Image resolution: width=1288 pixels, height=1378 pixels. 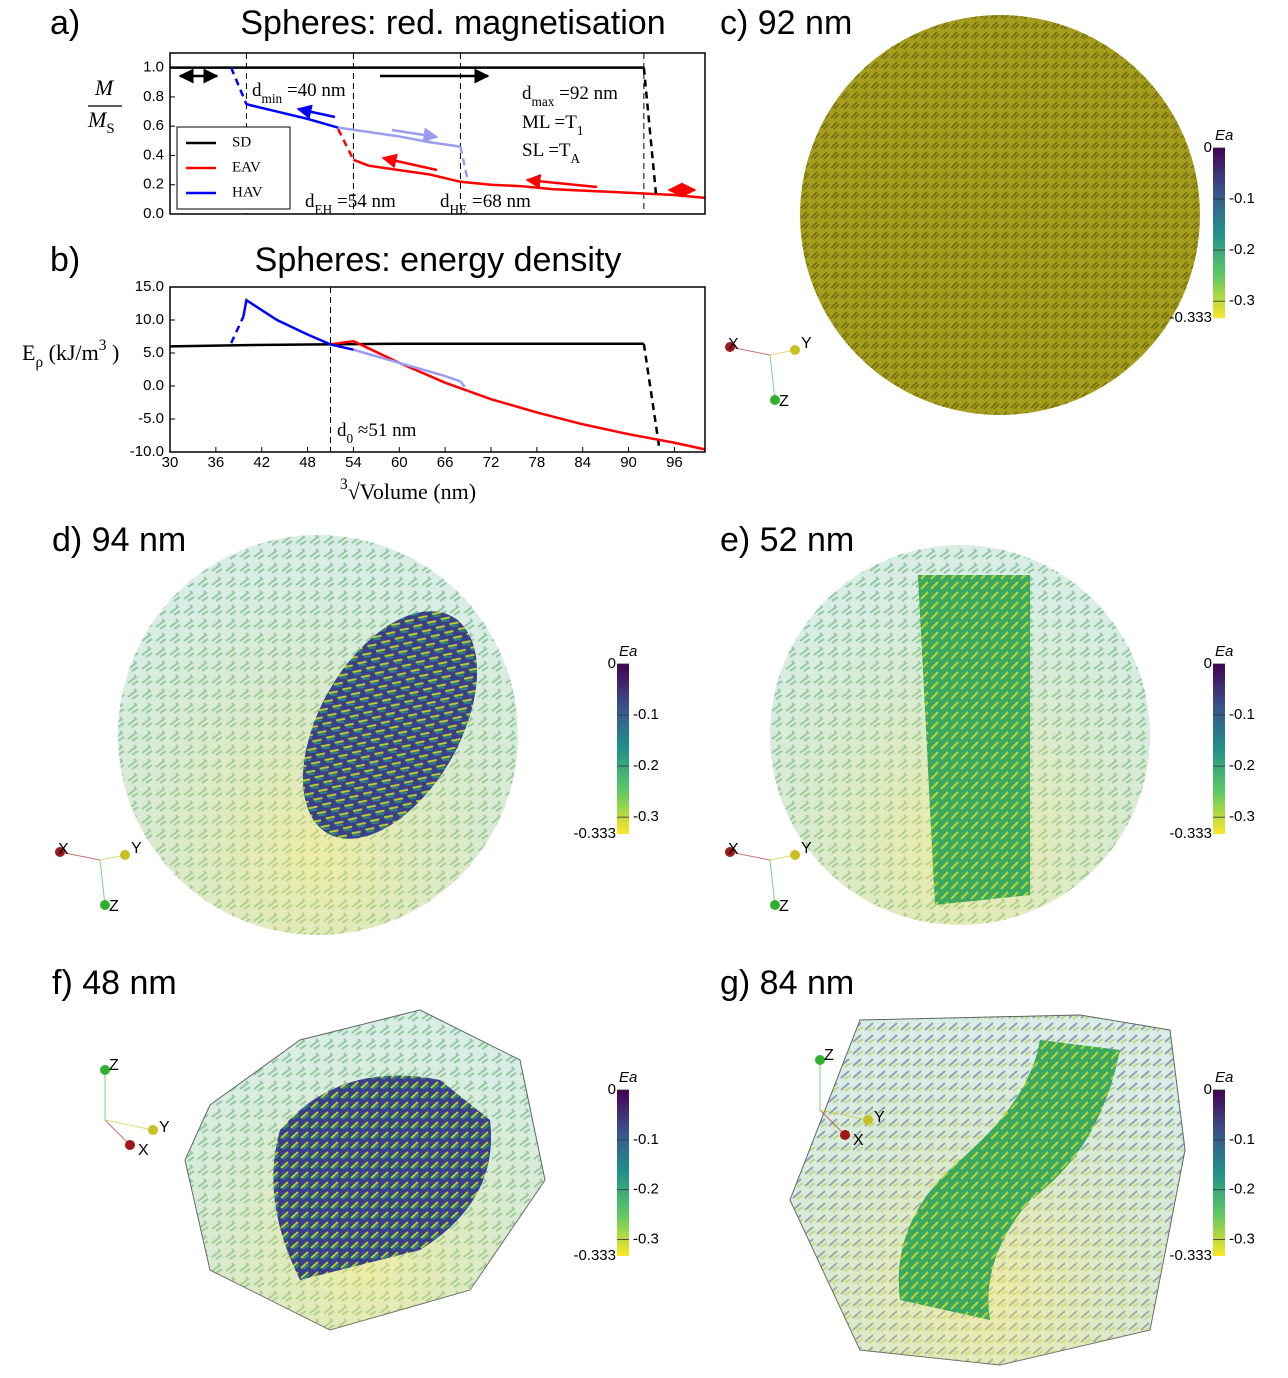 What do you see at coordinates (987, 1190) in the screenshot?
I see `render-g` at bounding box center [987, 1190].